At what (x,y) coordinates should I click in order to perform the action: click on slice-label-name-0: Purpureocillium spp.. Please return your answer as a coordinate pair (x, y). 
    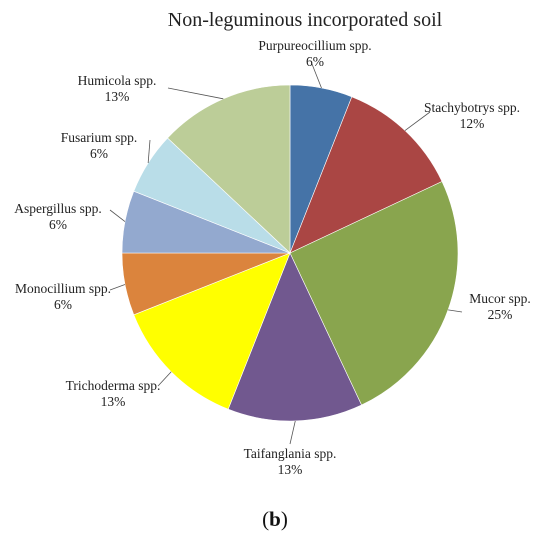
    Looking at the image, I should click on (314, 45).